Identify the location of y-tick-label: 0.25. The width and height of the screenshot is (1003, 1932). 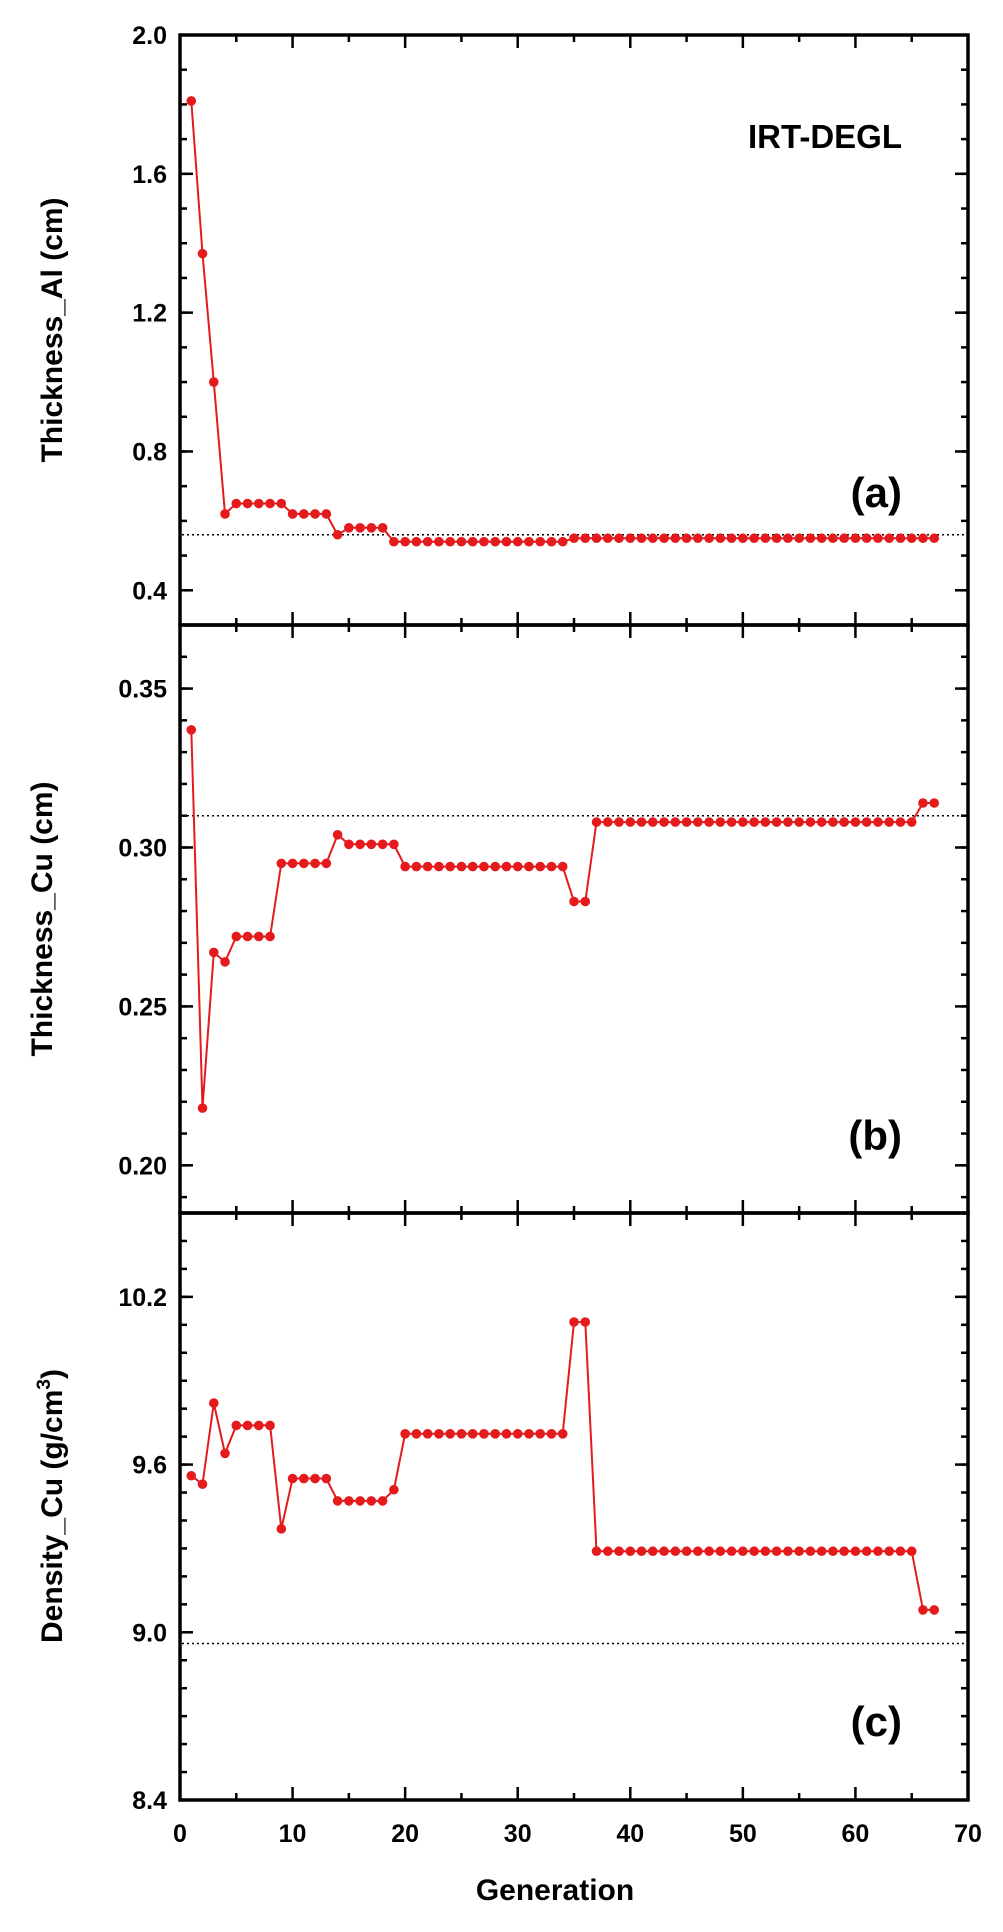
(142, 1007).